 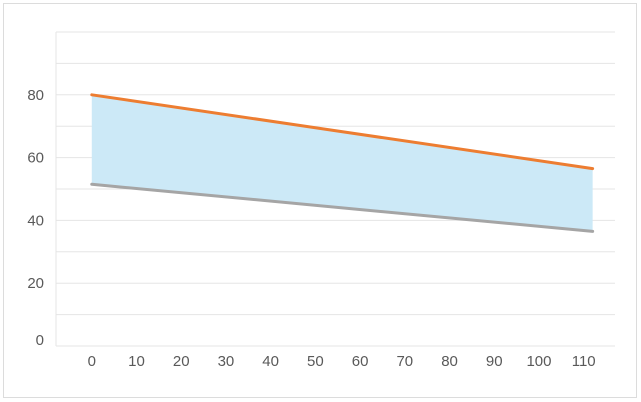 What do you see at coordinates (136, 361) in the screenshot?
I see `x-tick-label: 10` at bounding box center [136, 361].